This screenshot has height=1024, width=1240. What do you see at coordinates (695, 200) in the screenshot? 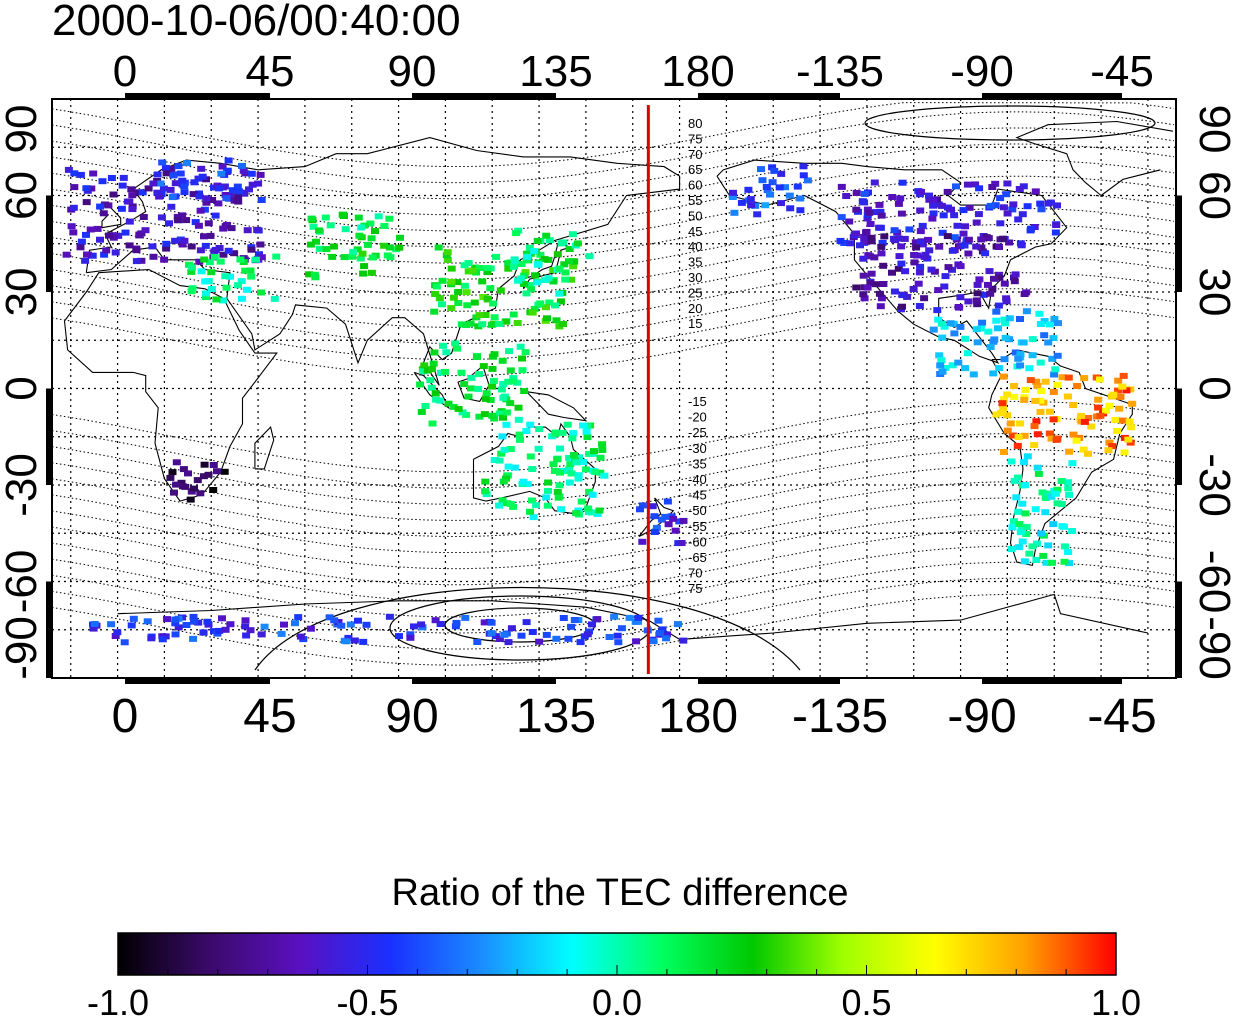
I see `contour-label-north: 55` at bounding box center [695, 200].